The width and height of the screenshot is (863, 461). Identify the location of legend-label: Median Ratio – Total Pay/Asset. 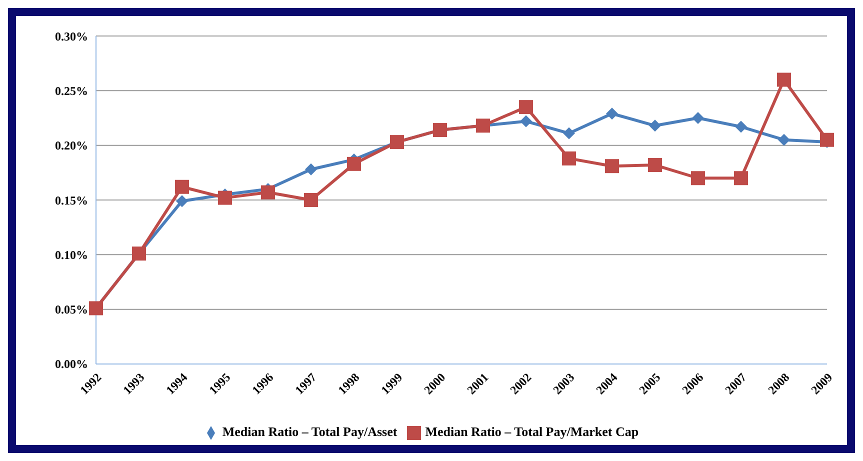
(310, 431).